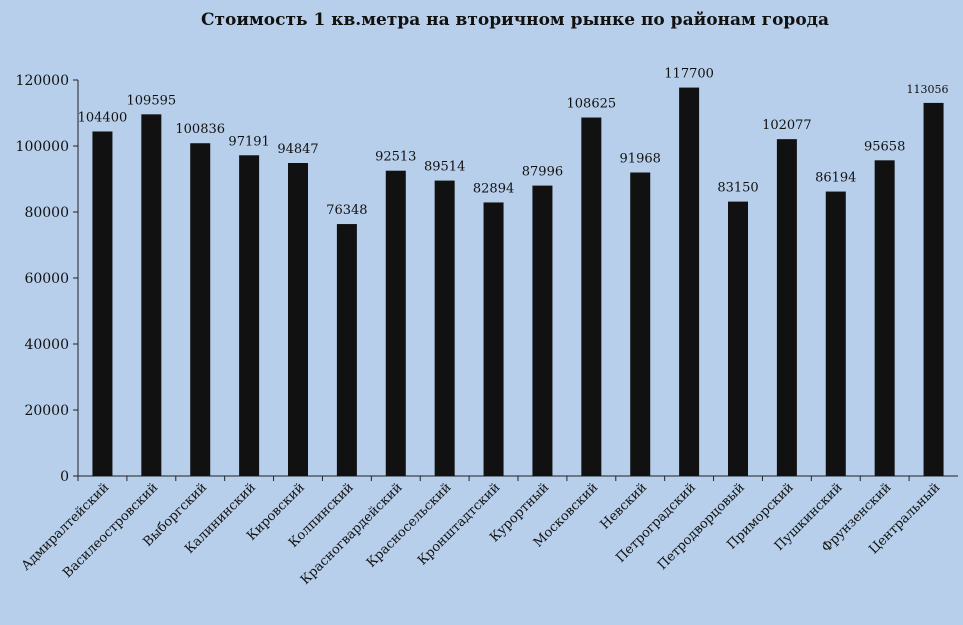 Image resolution: width=963 pixels, height=625 pixels. Describe the element at coordinates (42, 147) in the screenshot. I see `y-tick-label: 100000` at that location.